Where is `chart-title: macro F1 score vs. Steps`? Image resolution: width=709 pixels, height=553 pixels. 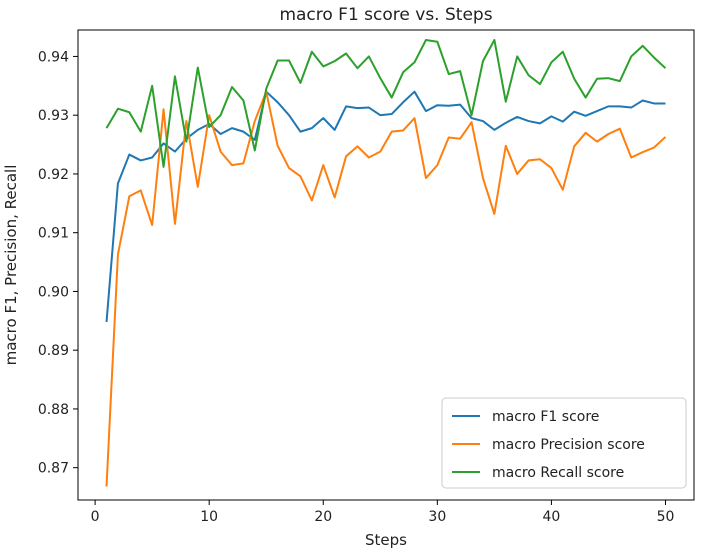
chart-title: macro F1 score vs. Steps is located at coordinates (385, 15).